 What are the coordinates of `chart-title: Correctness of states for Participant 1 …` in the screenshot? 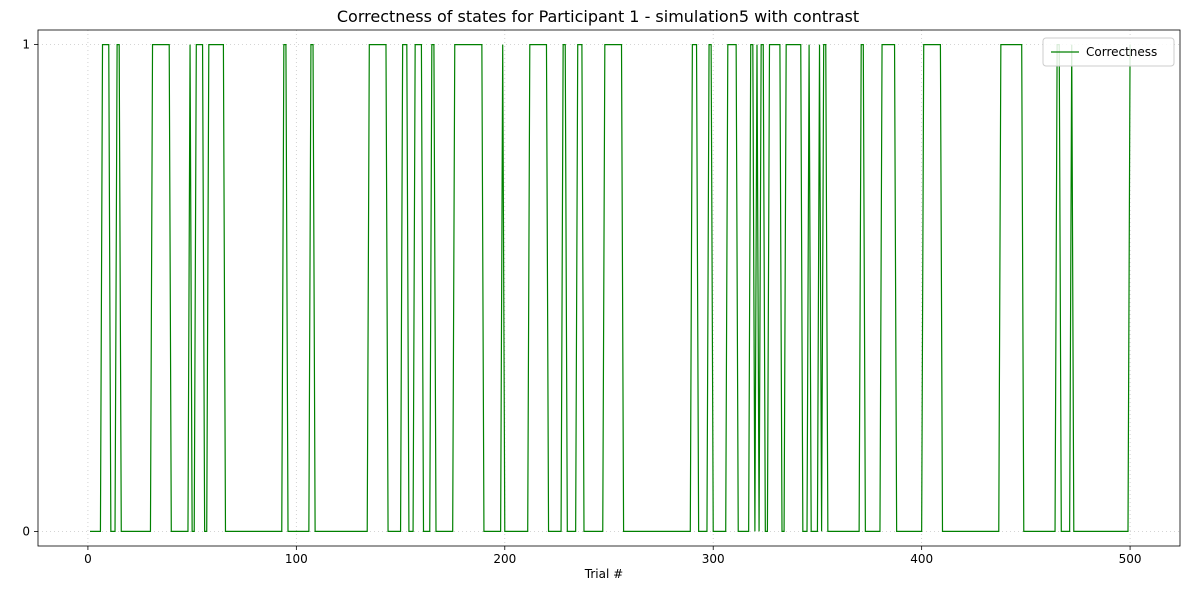 It's located at (598, 16).